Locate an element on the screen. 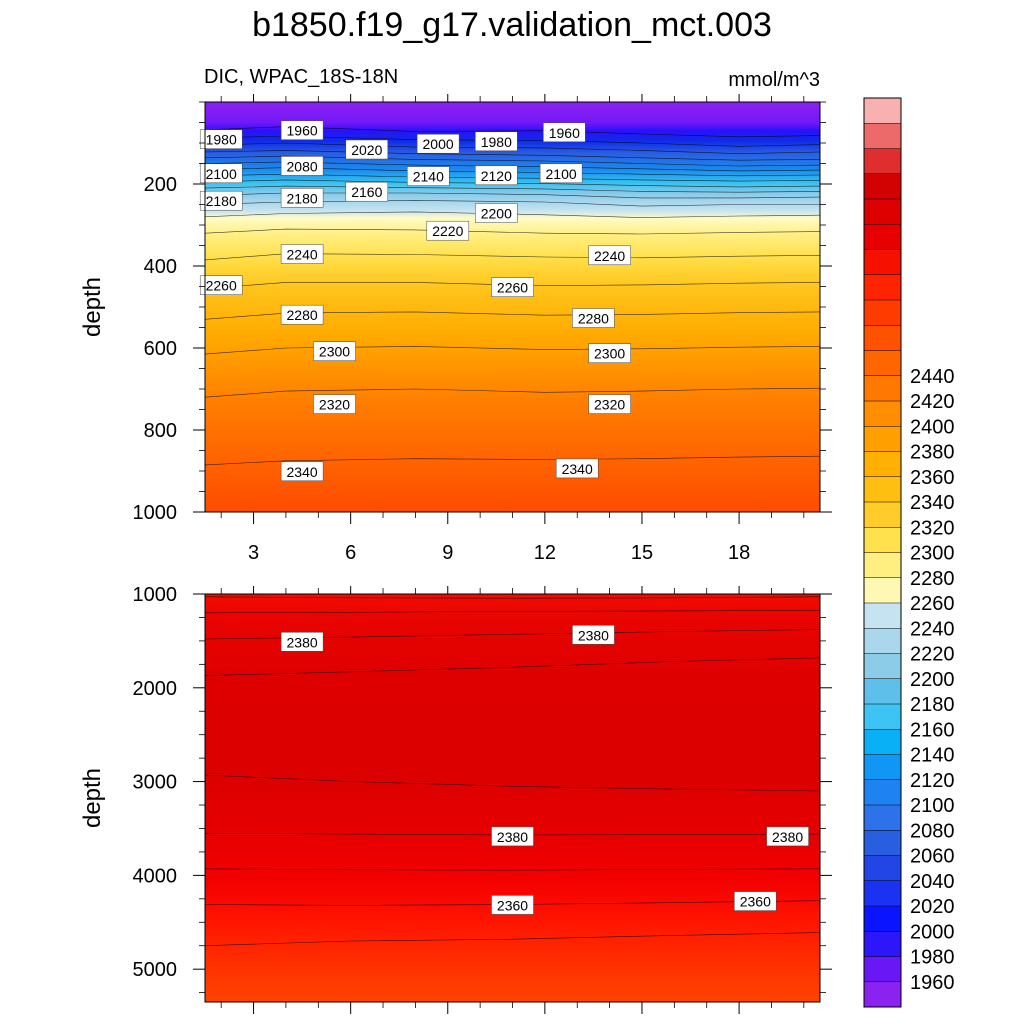 The image size is (1024, 1029). contour-label: 1960 is located at coordinates (302, 130).